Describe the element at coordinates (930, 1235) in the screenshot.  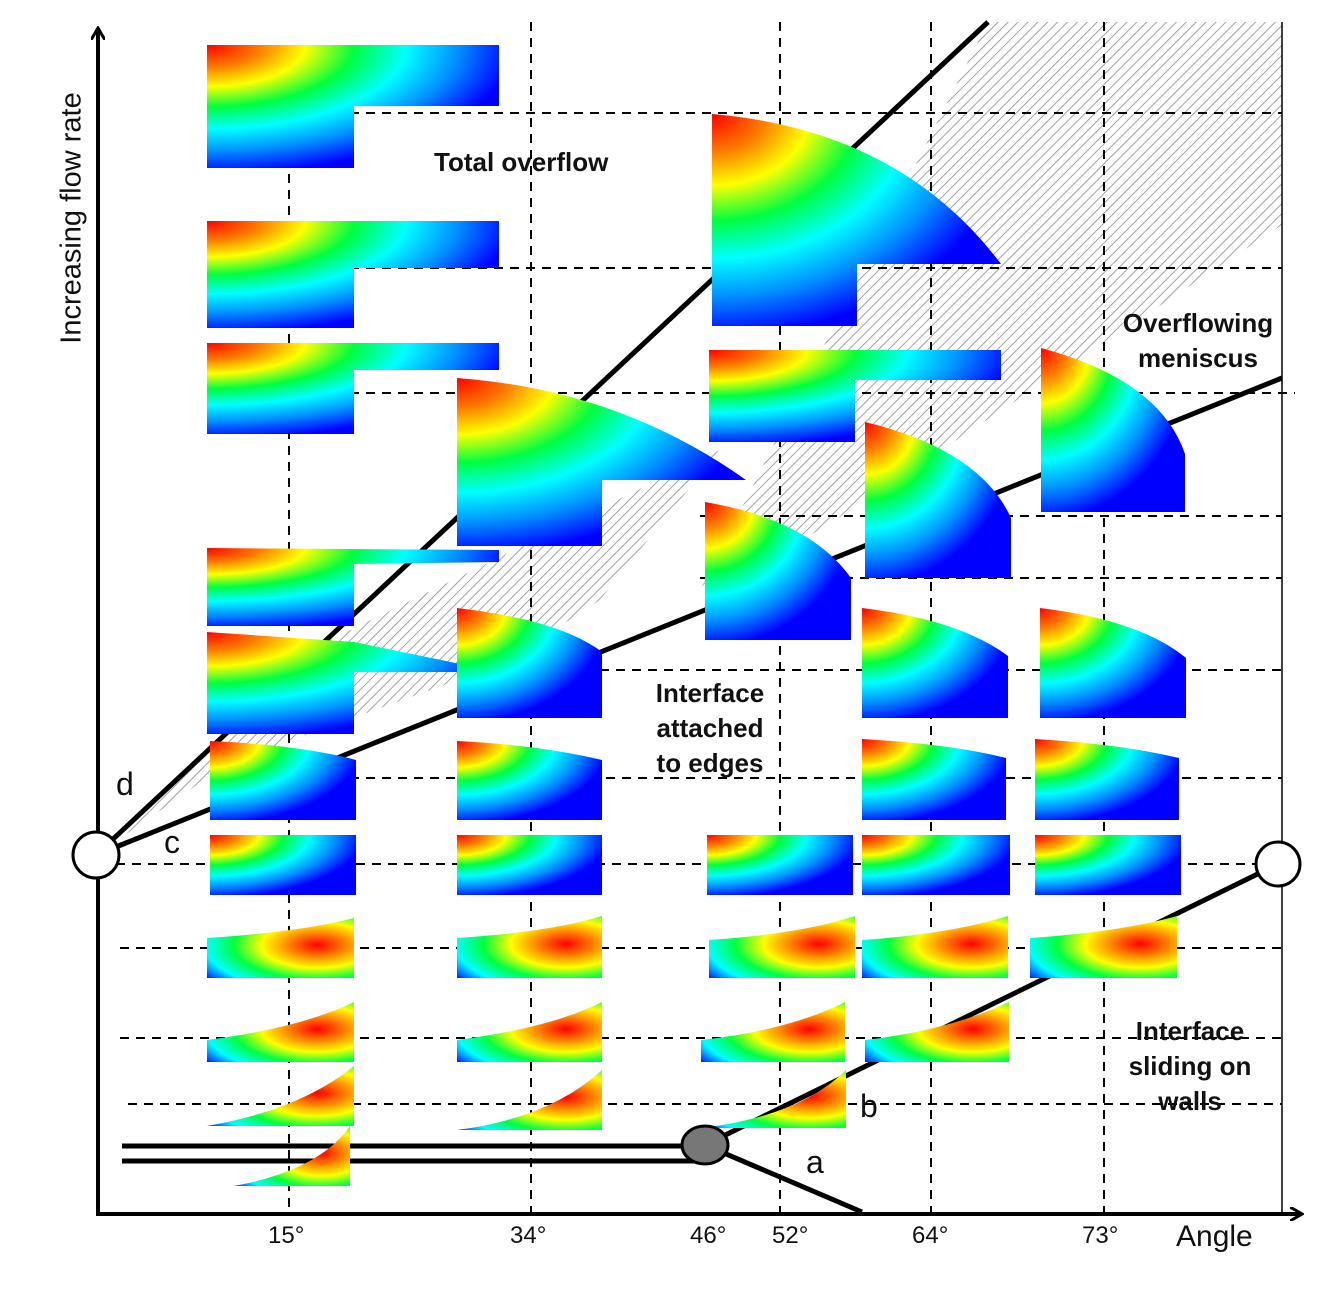
I see `x-tick-64: 64°` at that location.